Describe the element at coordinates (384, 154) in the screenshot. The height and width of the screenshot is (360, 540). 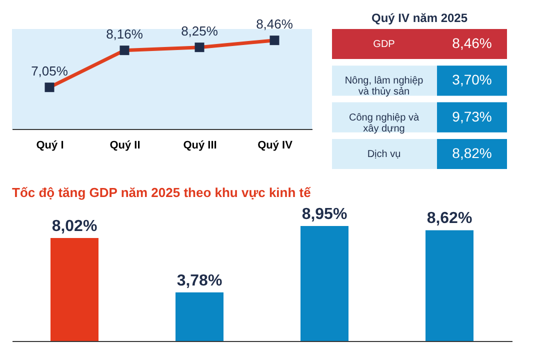
I see `category-label: Dịch vụ` at that location.